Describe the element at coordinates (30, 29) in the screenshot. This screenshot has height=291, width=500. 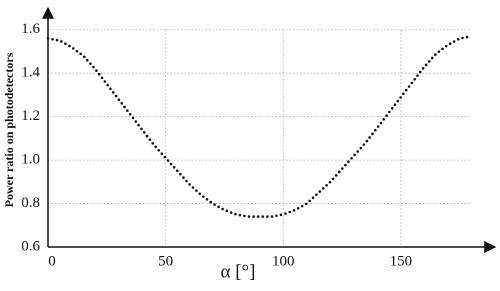
I see `y-tick-label: 1.6` at that location.